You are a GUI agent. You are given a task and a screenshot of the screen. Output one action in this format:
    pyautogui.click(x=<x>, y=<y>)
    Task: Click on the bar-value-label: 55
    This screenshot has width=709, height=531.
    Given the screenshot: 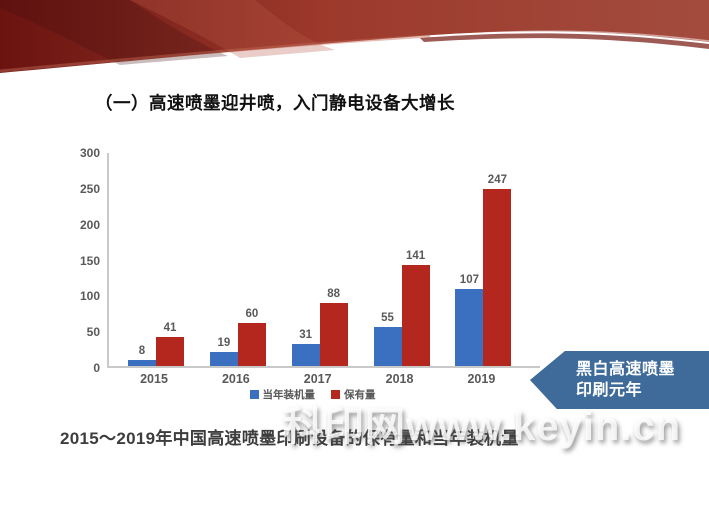 What is the action you would take?
    pyautogui.click(x=387, y=317)
    